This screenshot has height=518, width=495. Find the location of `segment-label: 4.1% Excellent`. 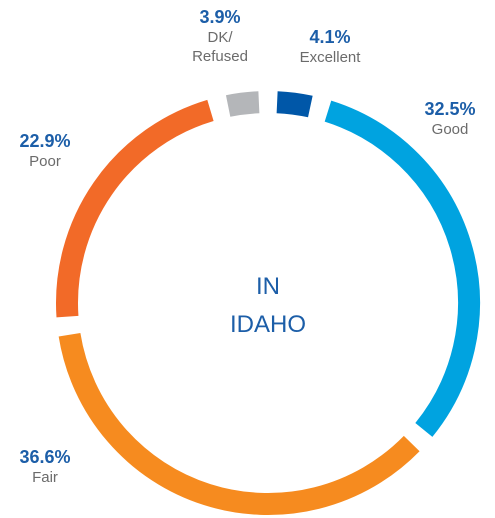

segment-label: 4.1% Excellent is located at coordinates (330, 46).